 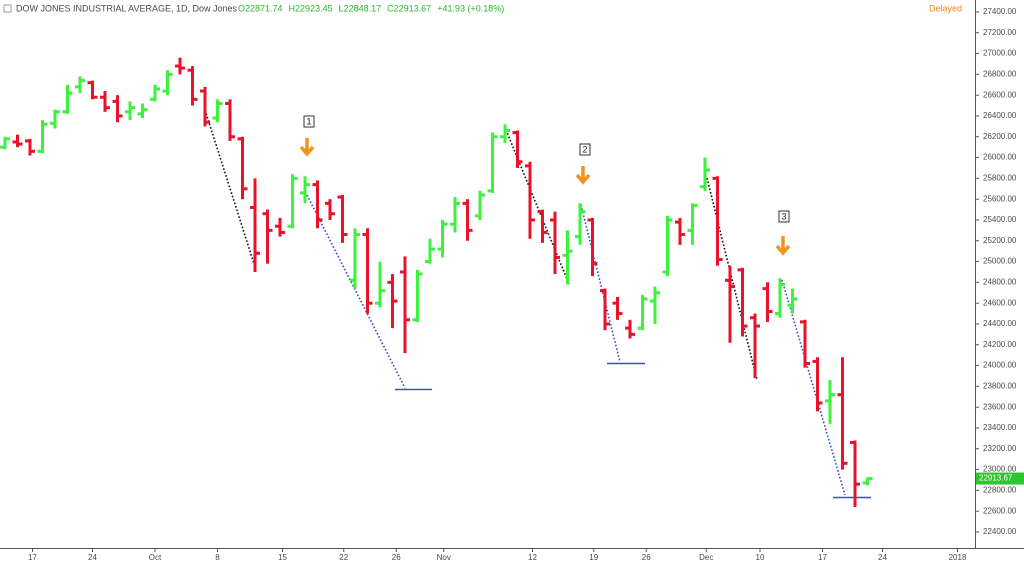 What do you see at coordinates (760, 557) in the screenshot?
I see `x-tick-label: 10` at bounding box center [760, 557].